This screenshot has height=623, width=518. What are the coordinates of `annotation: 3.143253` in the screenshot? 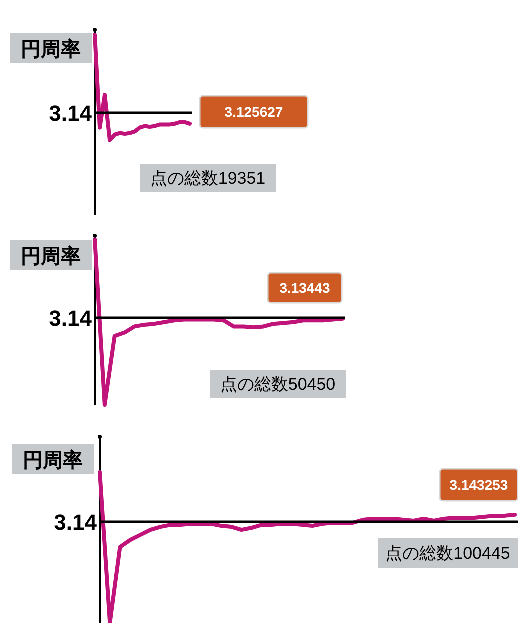 It's located at (479, 485).